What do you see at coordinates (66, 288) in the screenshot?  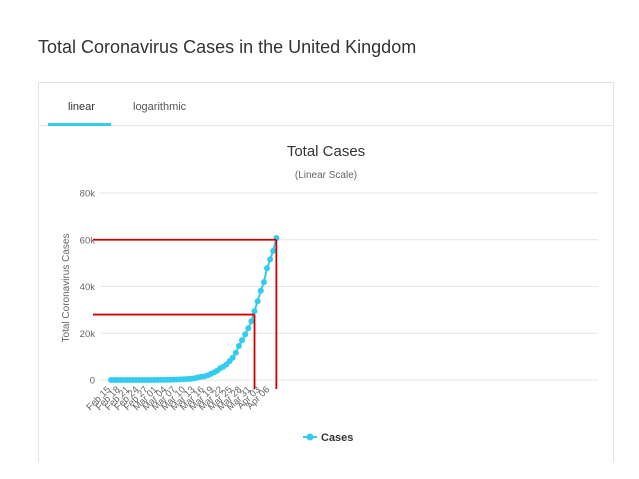 I see `y-axis-label: Total Coronavirus Cases` at bounding box center [66, 288].